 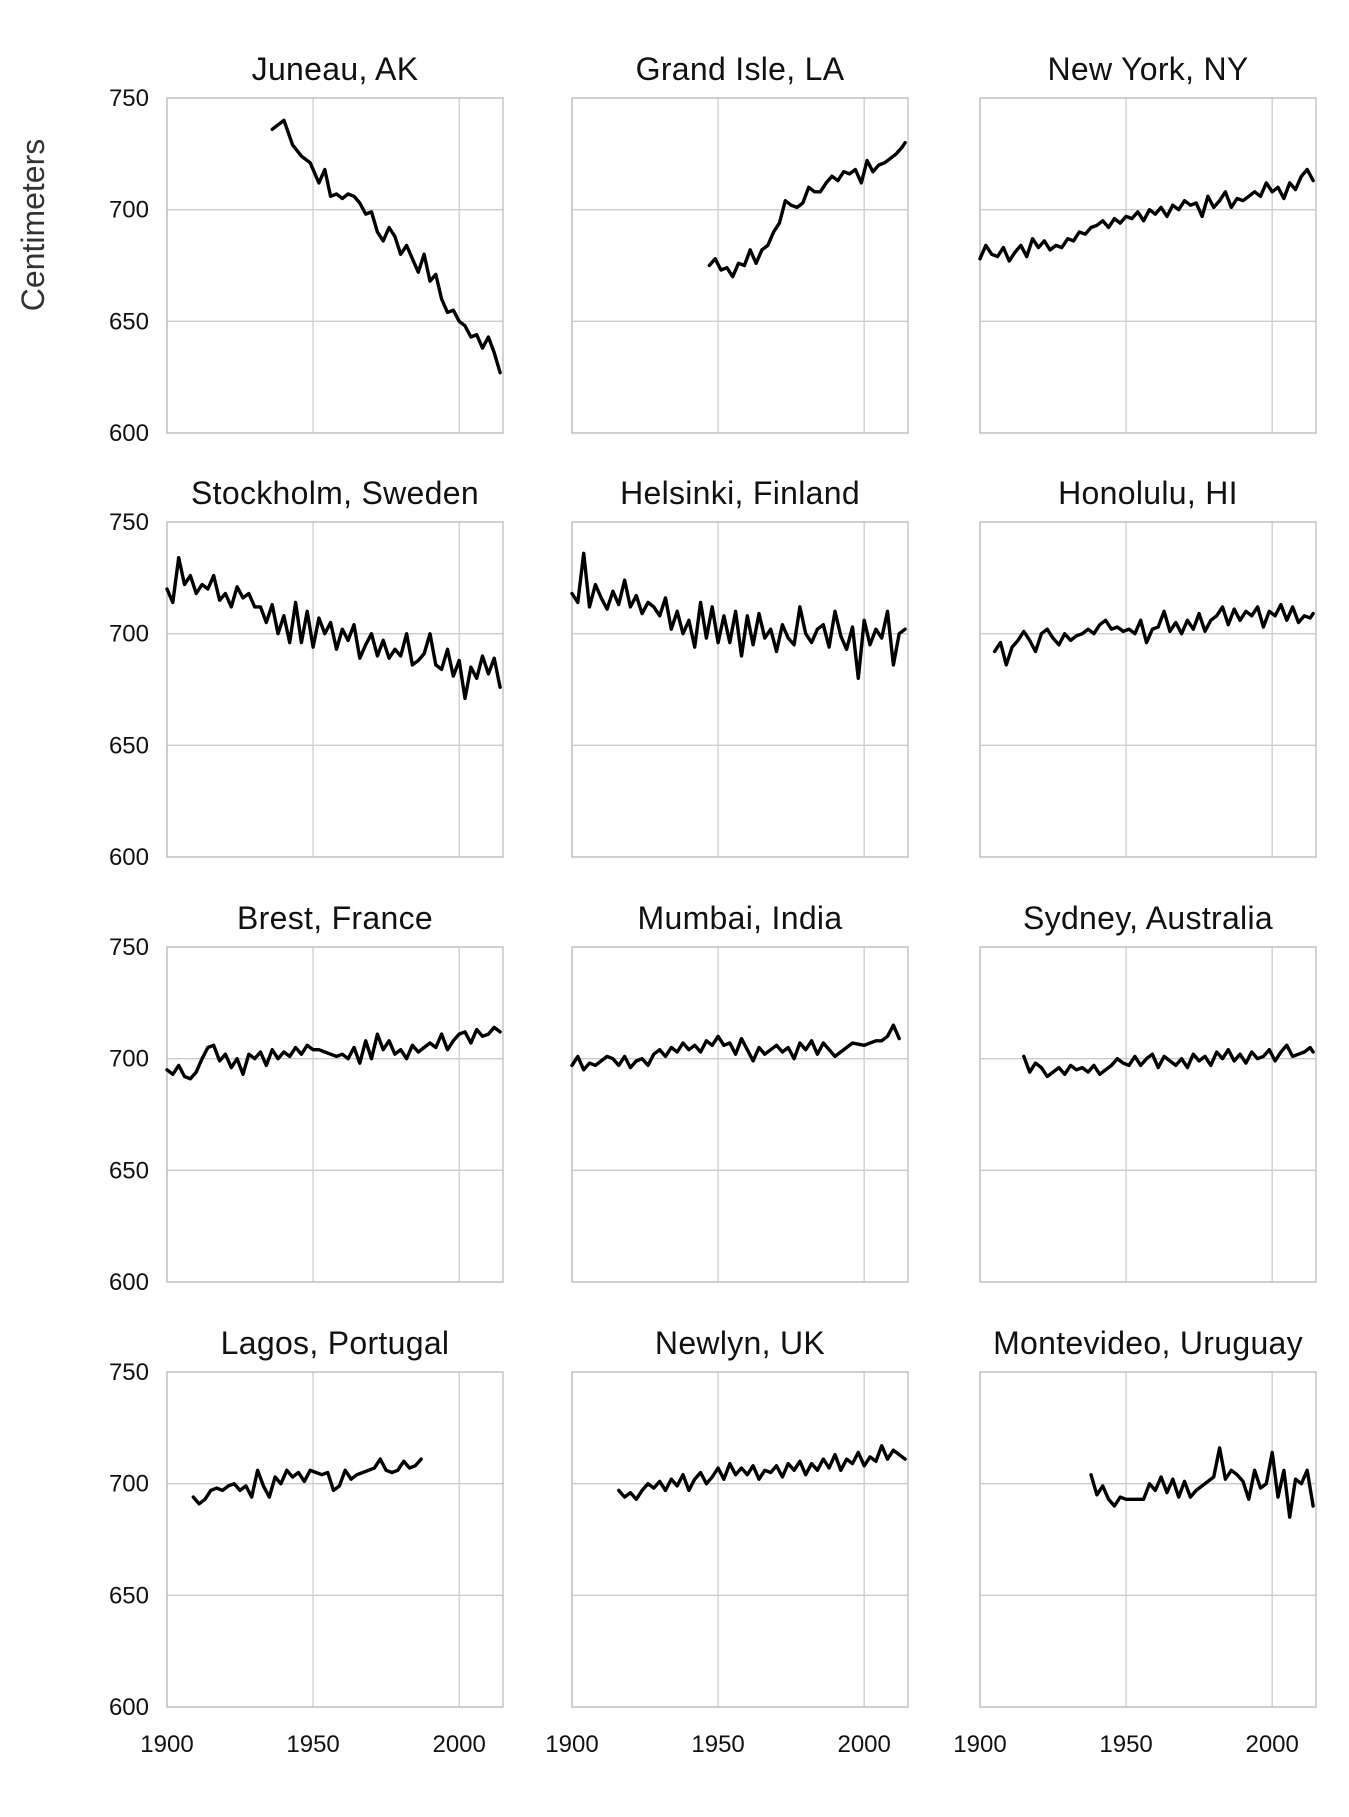 What do you see at coordinates (1148, 918) in the screenshot?
I see `panel-title: Sydney, Australia` at bounding box center [1148, 918].